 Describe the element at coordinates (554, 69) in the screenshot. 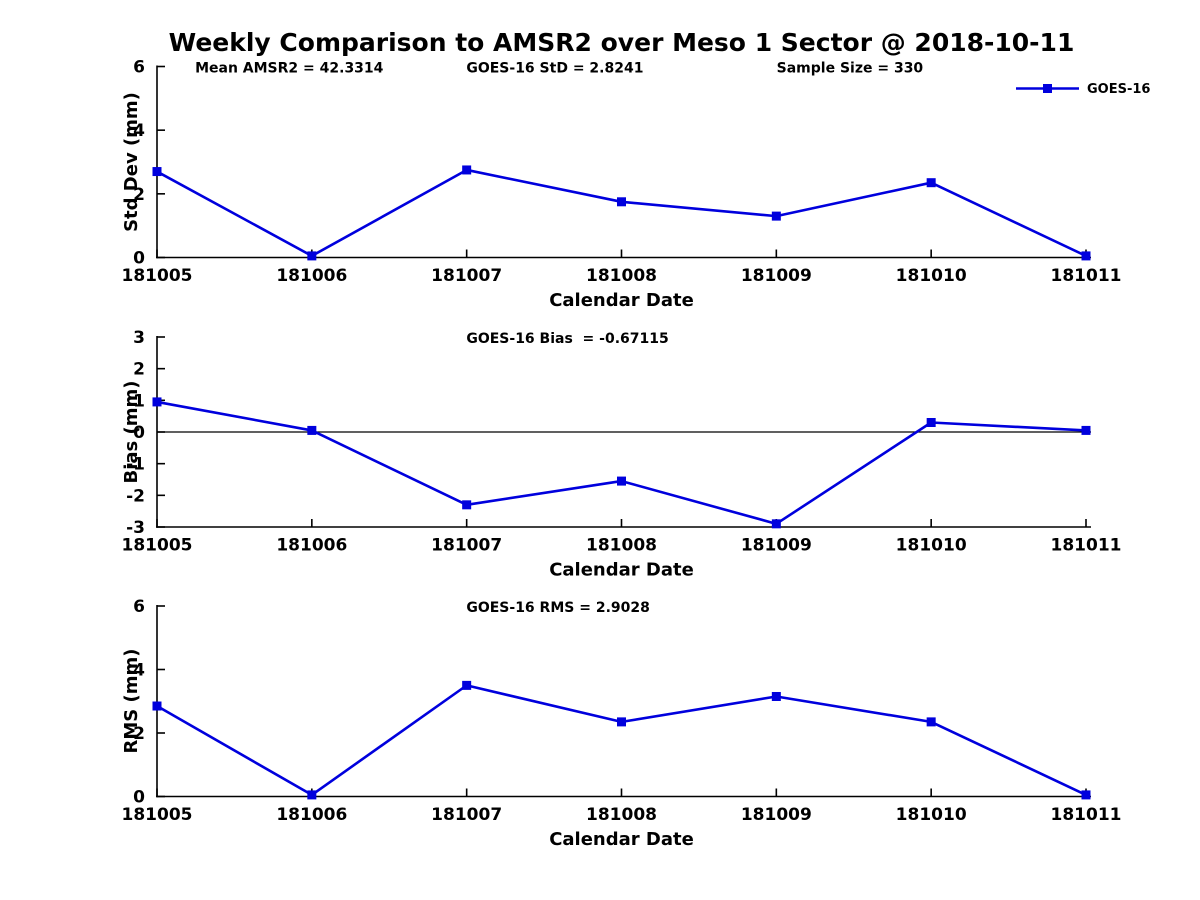

I see `annotation: GOES-16 StD = 2.8241` at that location.